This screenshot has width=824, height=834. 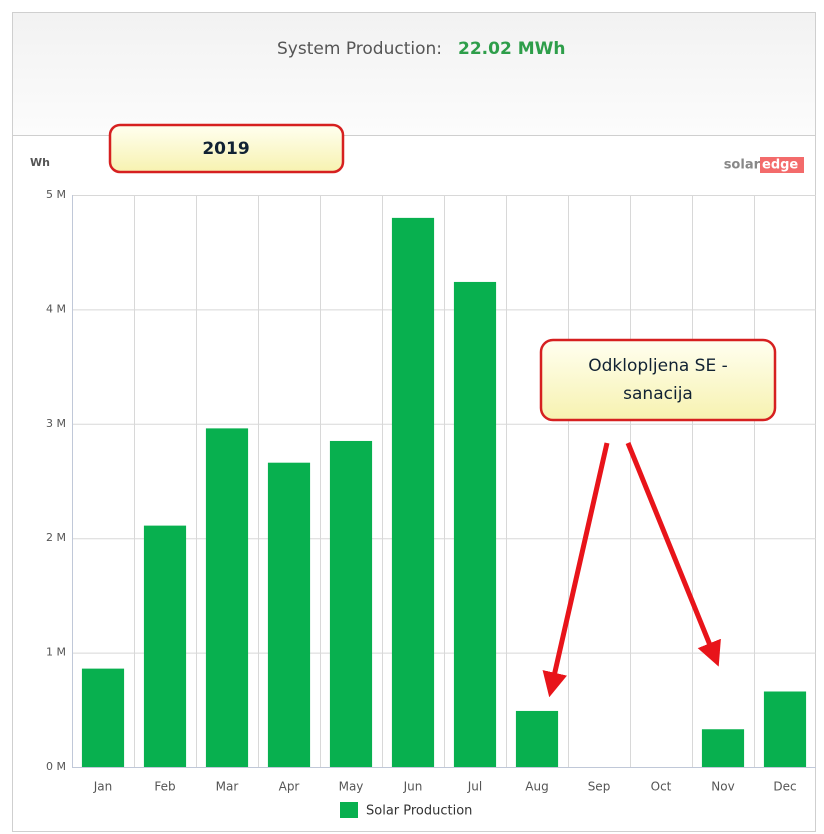 I want to click on legend-label: Solar Production, so click(x=419, y=811).